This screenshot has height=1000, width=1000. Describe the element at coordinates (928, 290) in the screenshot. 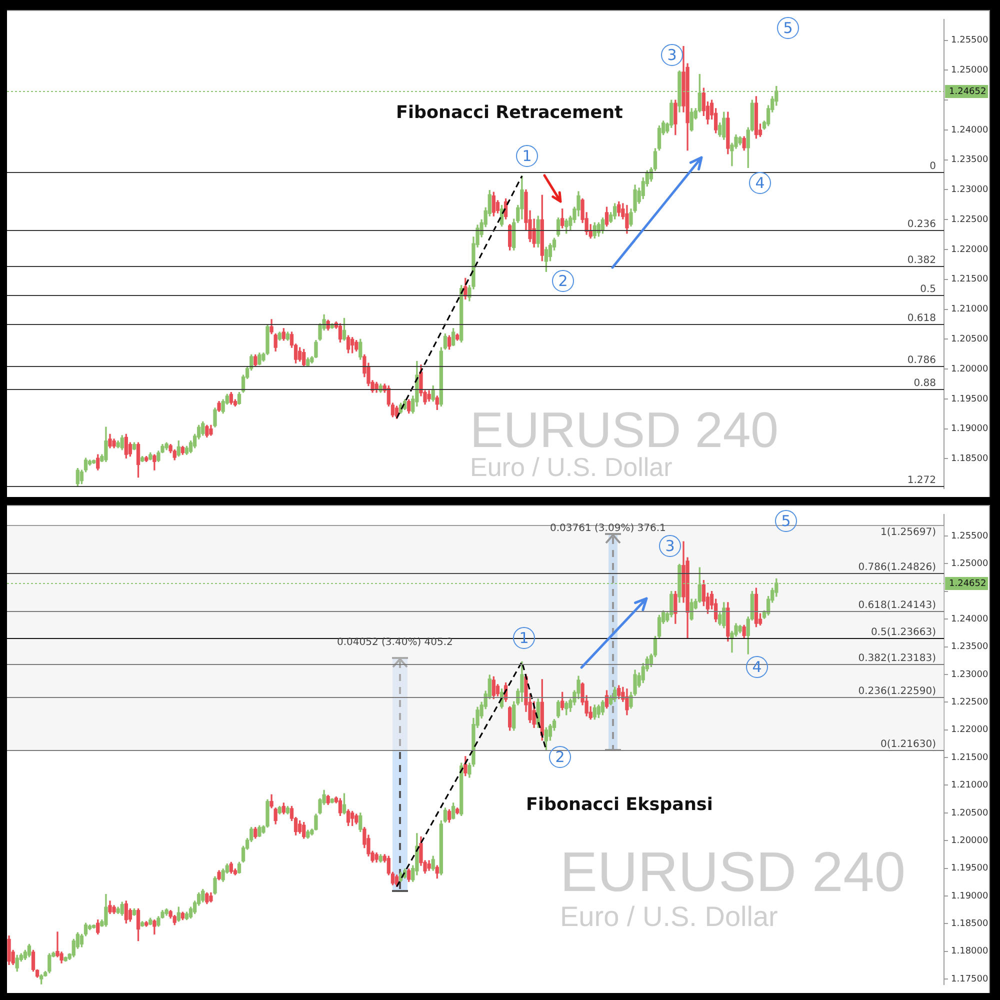

I see `ref-line-label: 0.5` at that location.